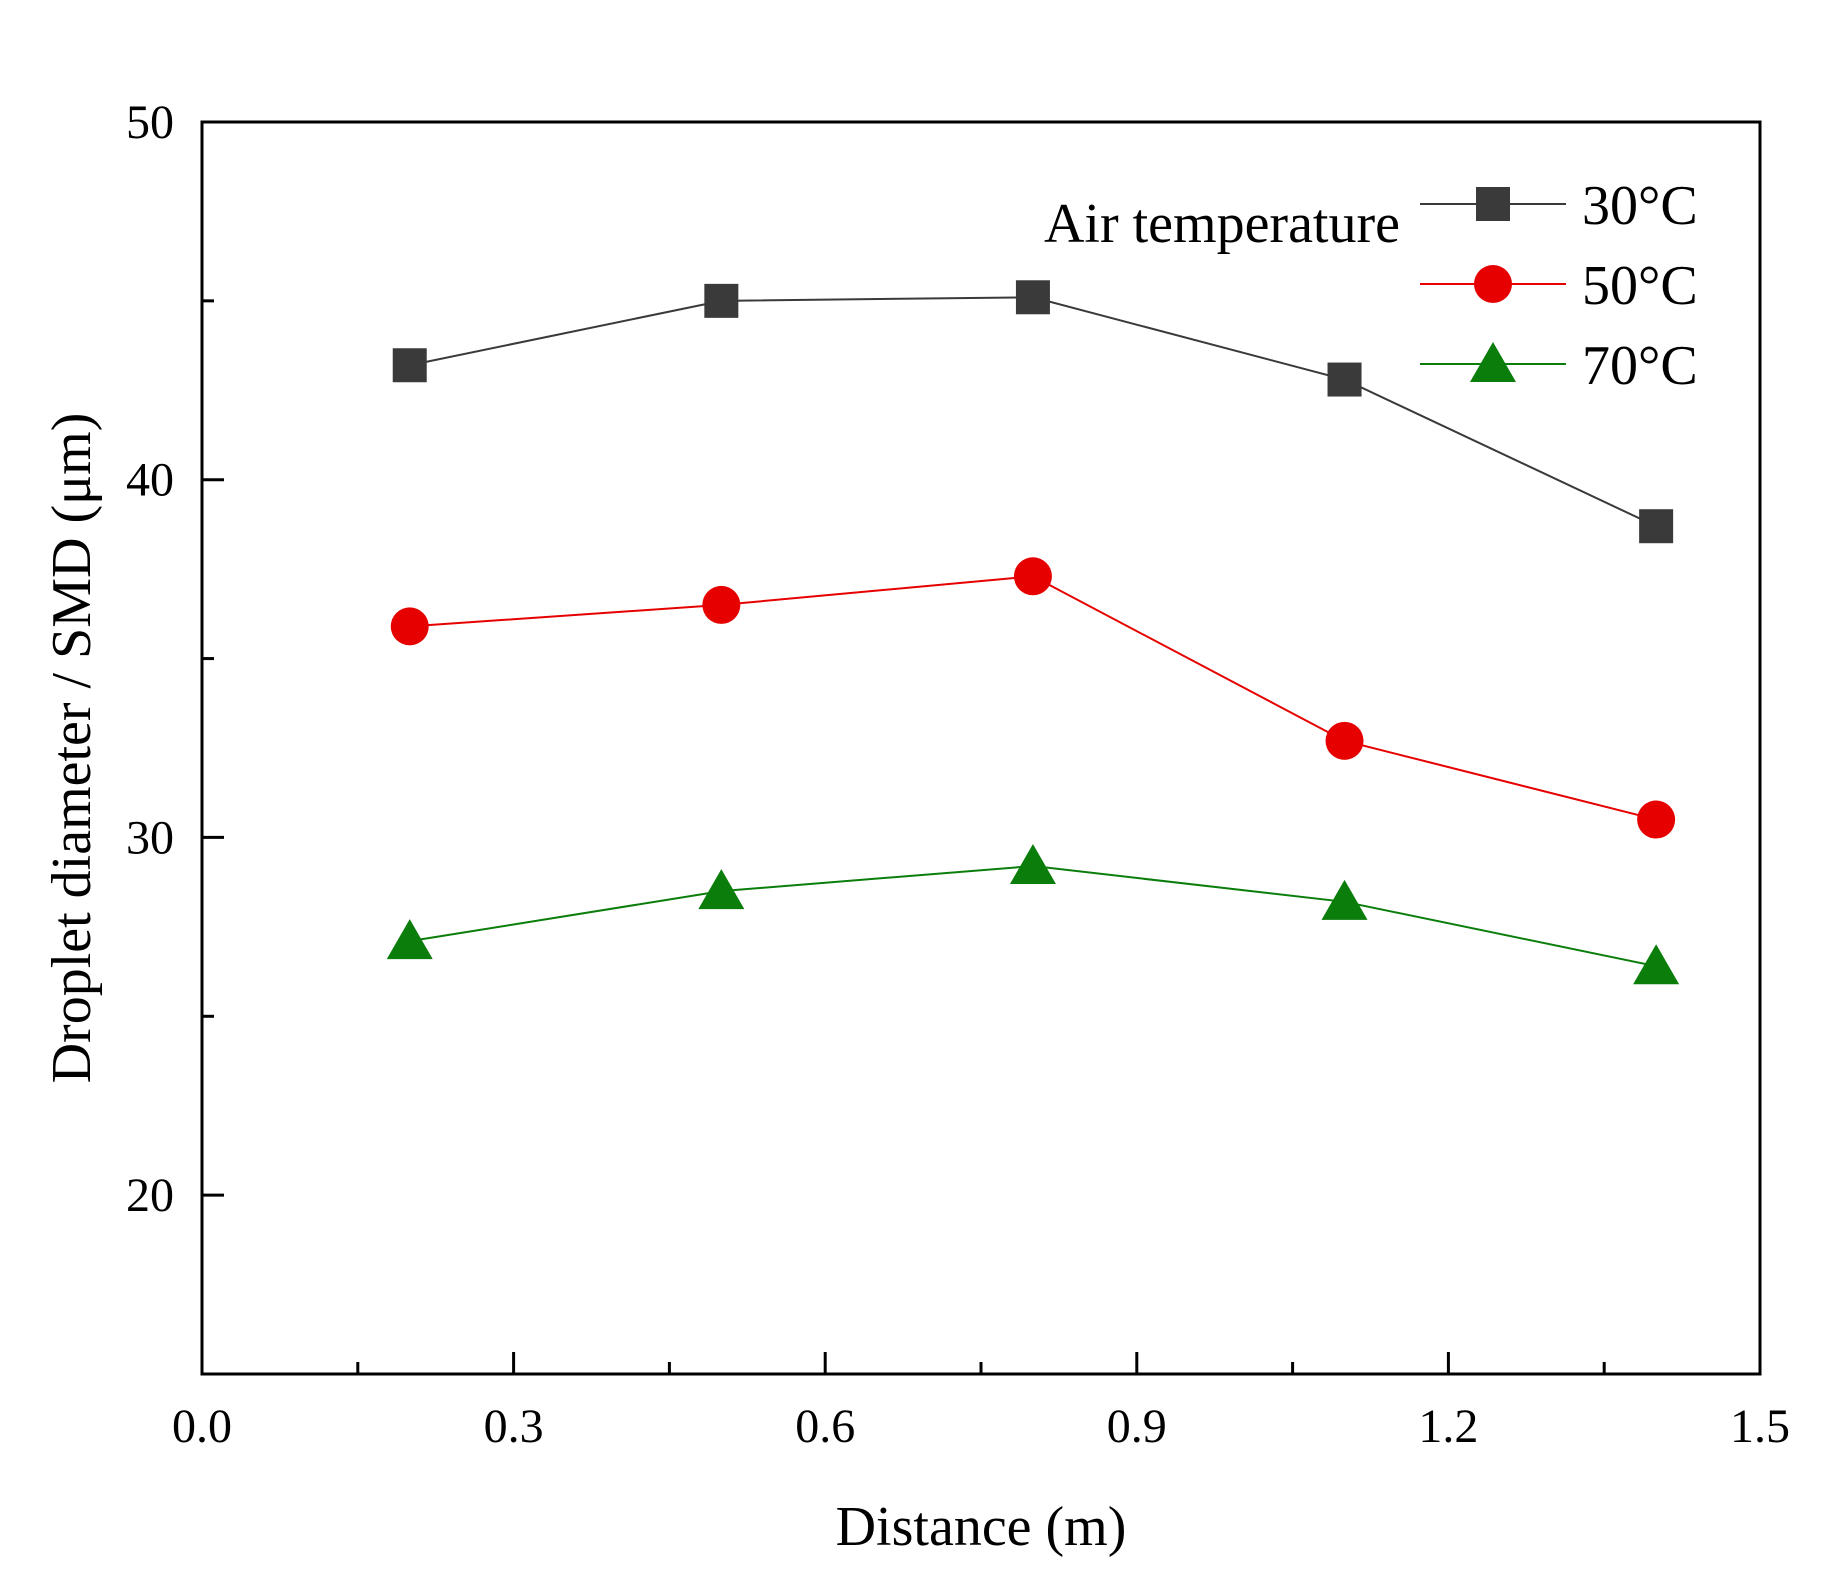 This screenshot has width=1836, height=1584. Describe the element at coordinates (1640, 286) in the screenshot. I see `legend-label: 50°C` at that location.